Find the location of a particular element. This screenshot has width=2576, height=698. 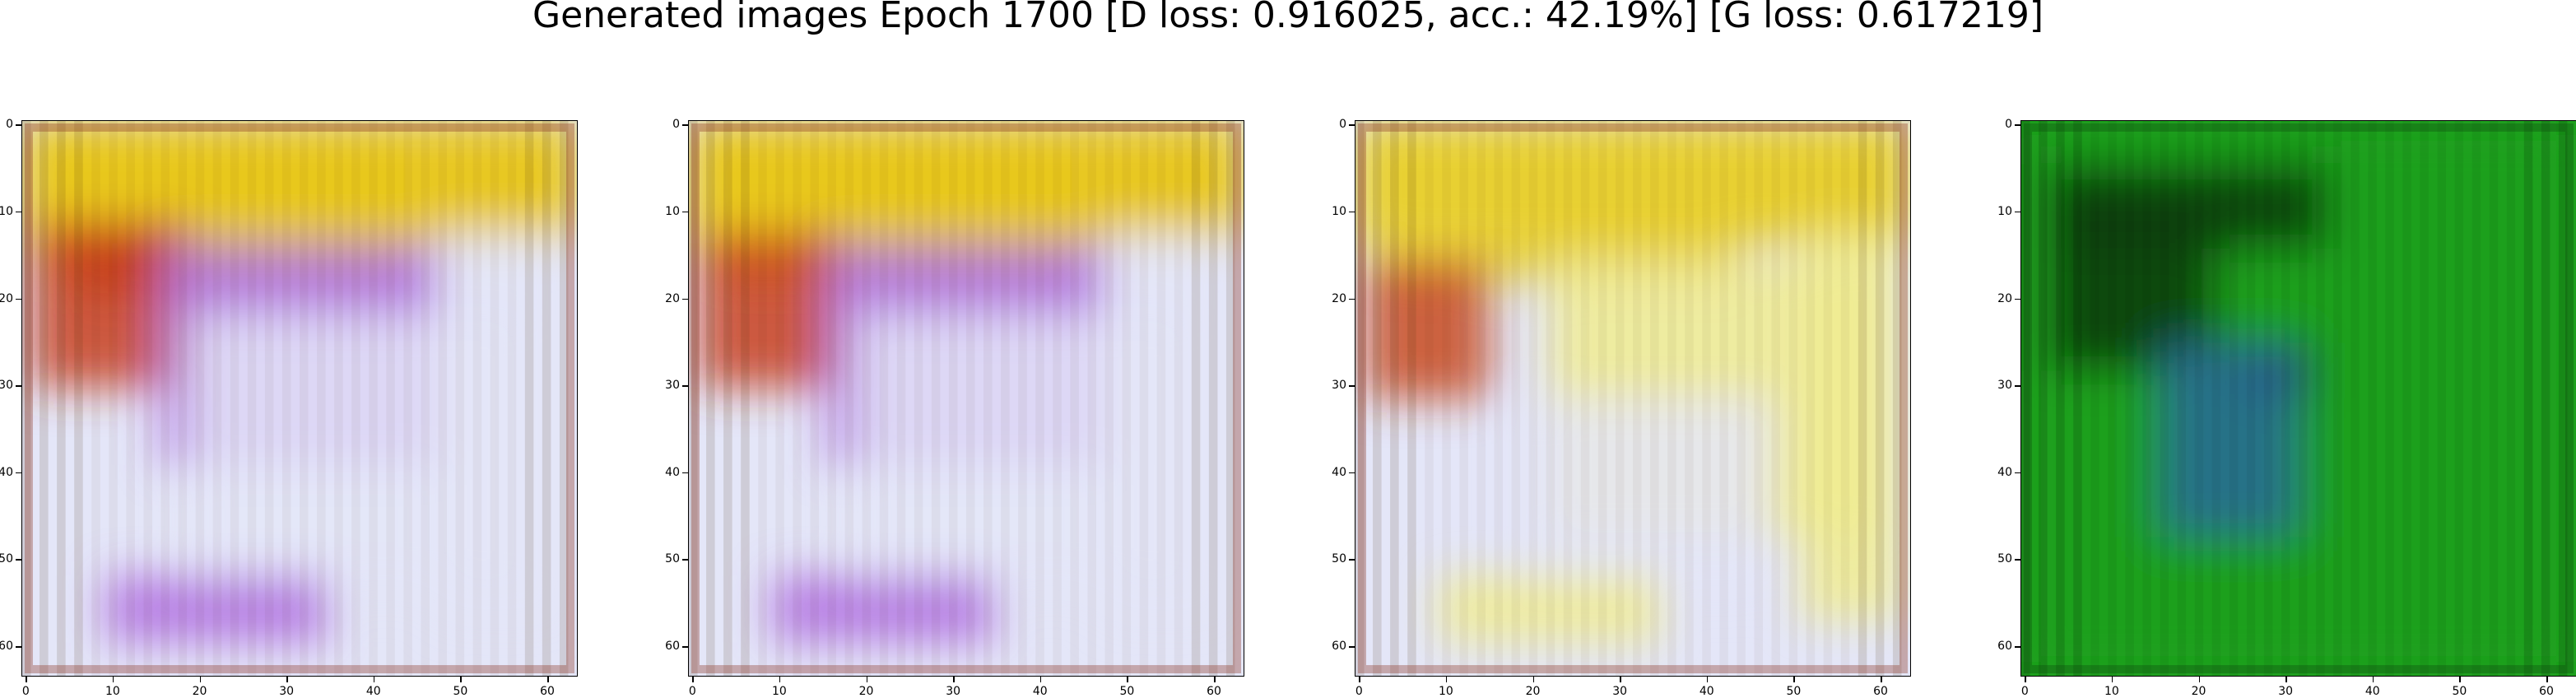

y-tick-label: 20 is located at coordinates (6, 298).